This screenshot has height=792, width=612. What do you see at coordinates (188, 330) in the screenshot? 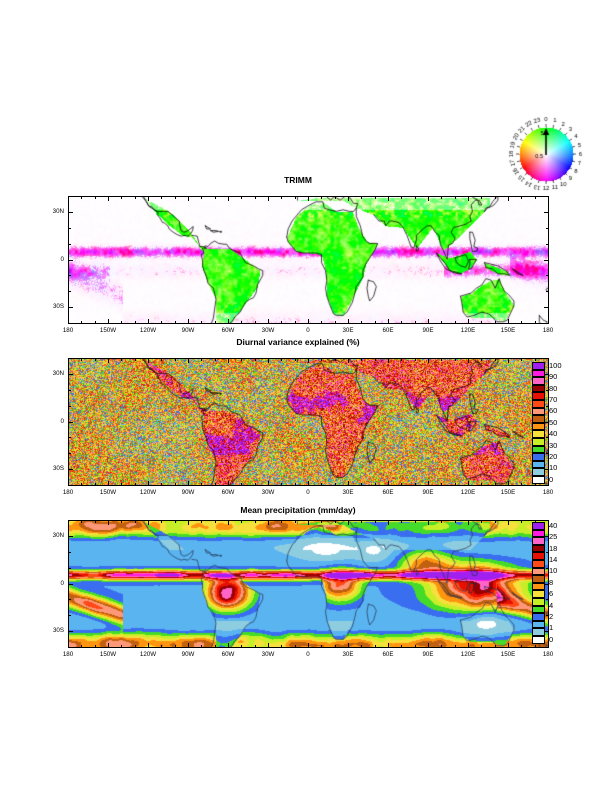
I see `x-tick-label: 90W` at bounding box center [188, 330].